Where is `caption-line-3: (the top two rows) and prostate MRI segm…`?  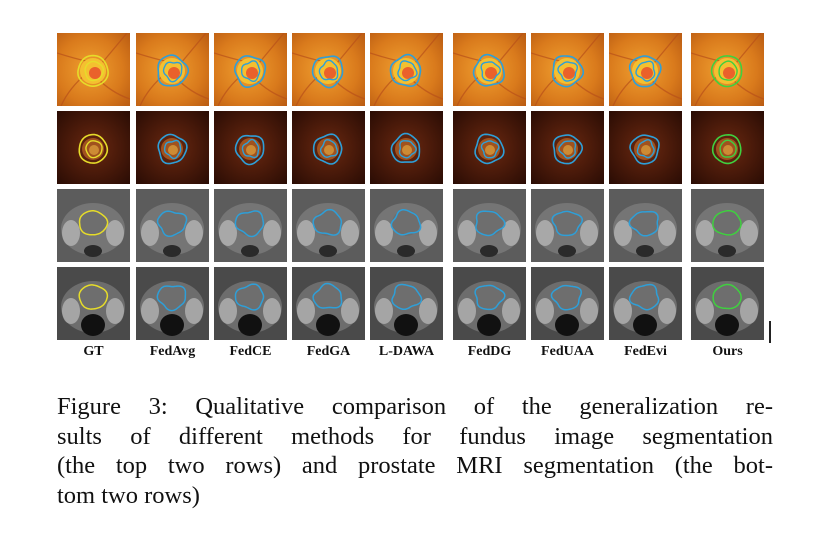 caption-line-3: (the top two rows) and prostate MRI segm… is located at coordinates (415, 465).